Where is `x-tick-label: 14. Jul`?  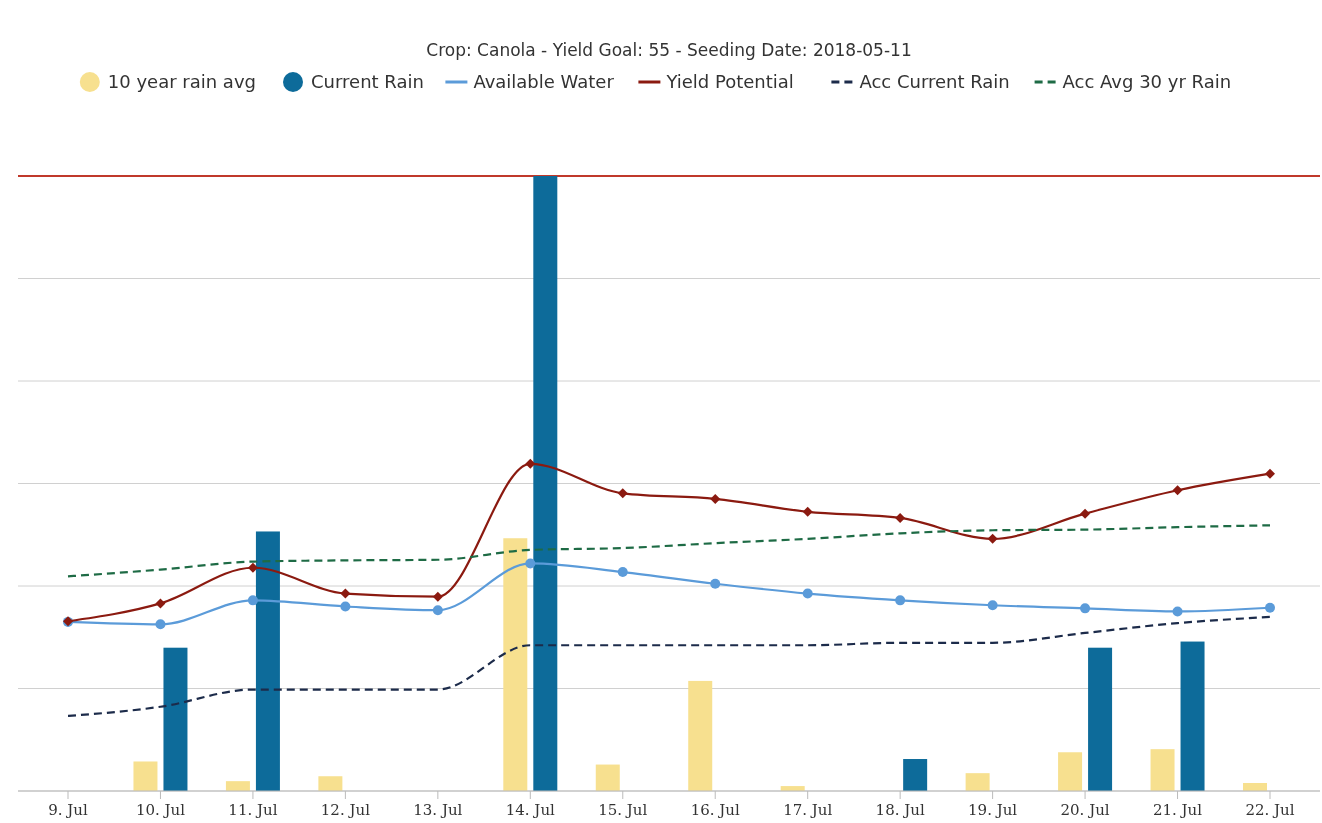 x-tick-label: 14. Jul is located at coordinates (530, 810).